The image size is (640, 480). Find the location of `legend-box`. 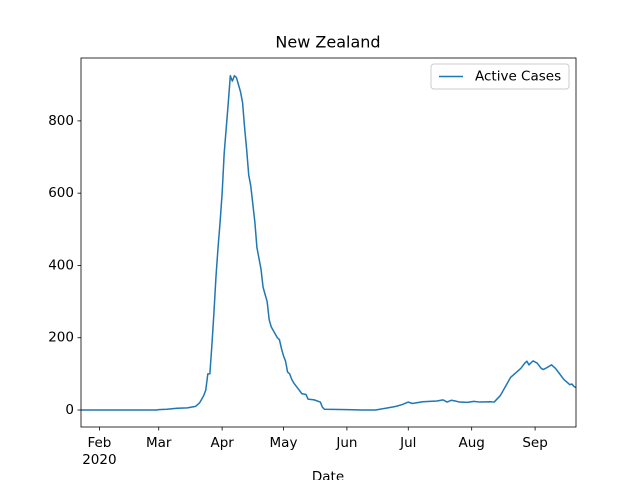

legend-box is located at coordinates (500, 76).